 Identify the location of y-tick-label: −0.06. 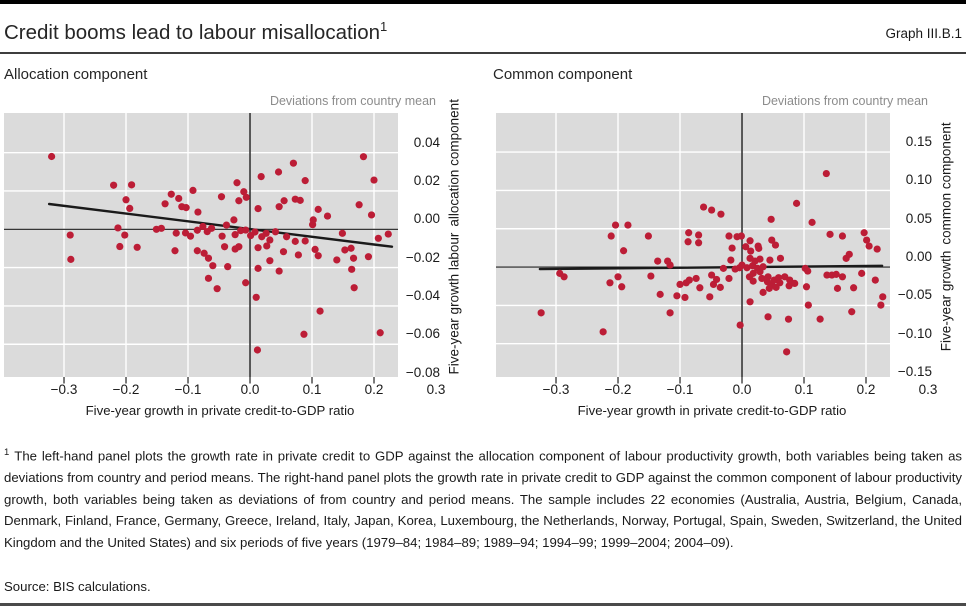
(422, 334).